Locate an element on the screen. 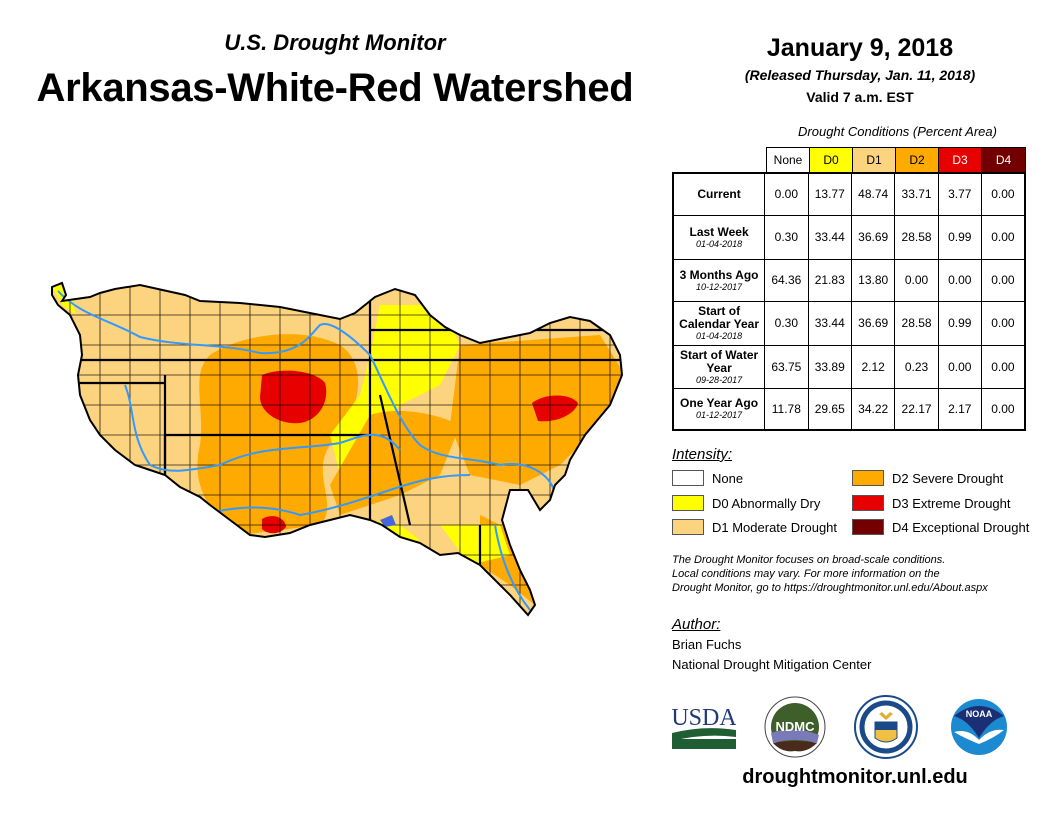 The height and width of the screenshot is (816, 1056). row-date: 09-28-2017 is located at coordinates (719, 379).